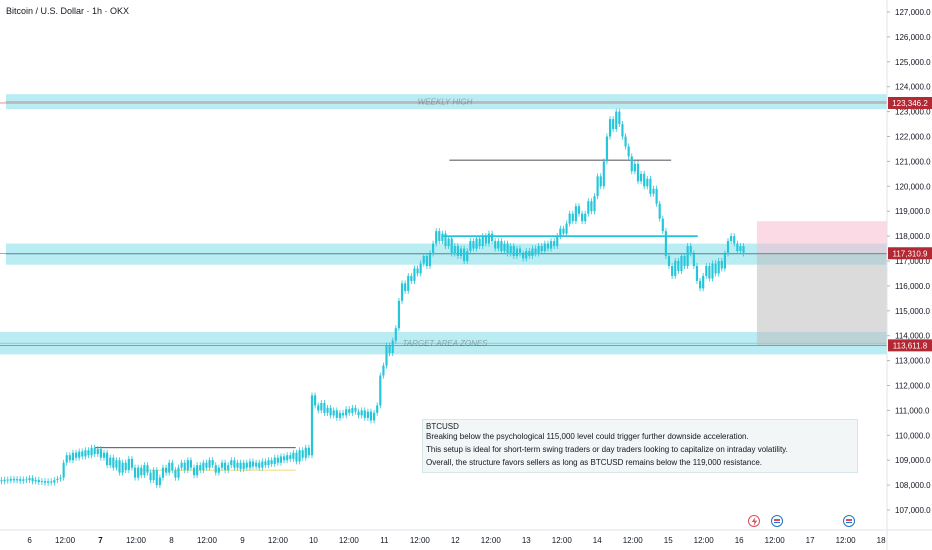 This screenshot has height=550, width=932. Describe the element at coordinates (384, 540) in the screenshot. I see `x-tick-label: 11` at that location.